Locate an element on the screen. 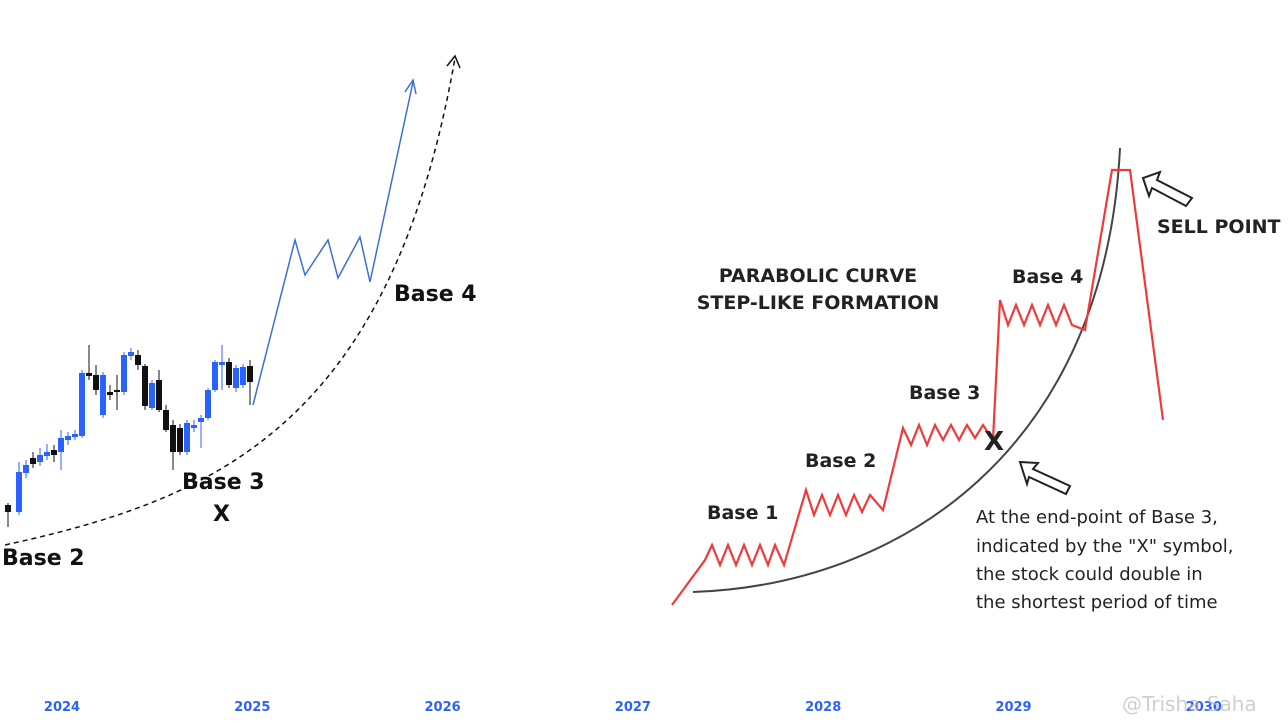  base-label: Base 2 is located at coordinates (840, 461).